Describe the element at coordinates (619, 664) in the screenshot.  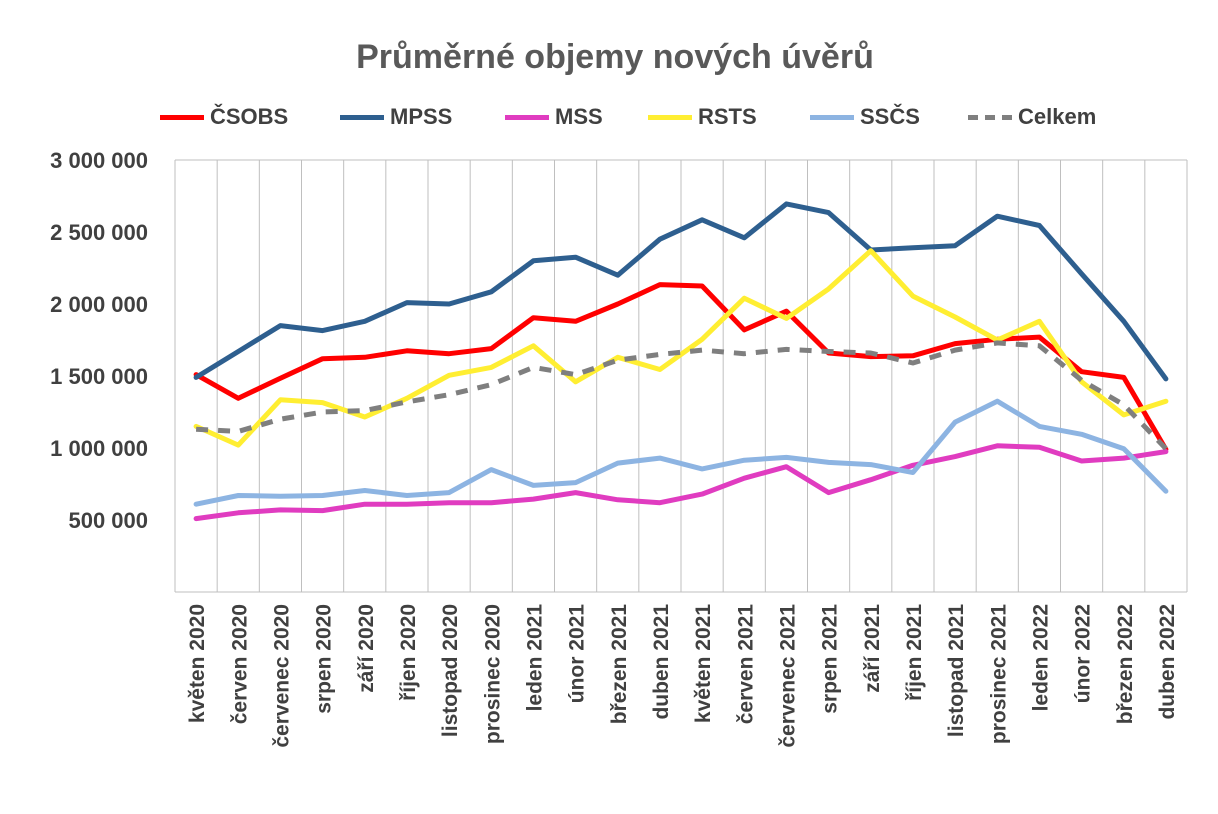
I see `x-tick-label: březen 2021` at that location.